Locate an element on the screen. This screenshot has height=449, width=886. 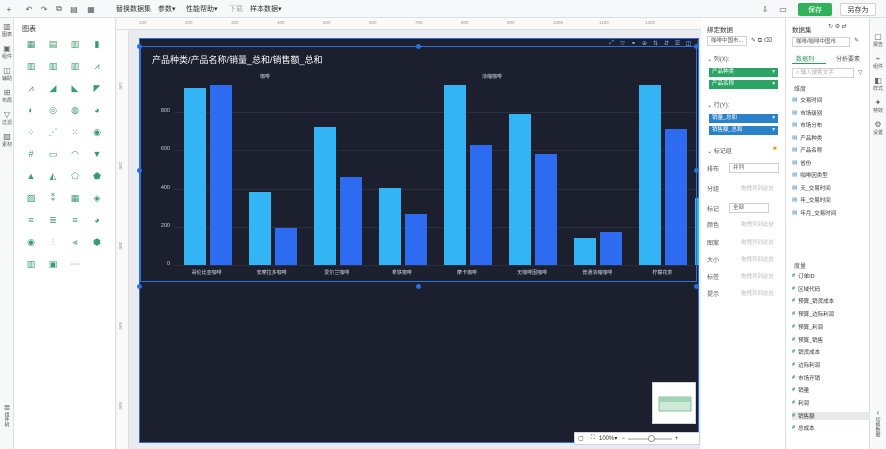
color-drop-zone: 拖拽列到此处 is located at coordinates (758, 225).